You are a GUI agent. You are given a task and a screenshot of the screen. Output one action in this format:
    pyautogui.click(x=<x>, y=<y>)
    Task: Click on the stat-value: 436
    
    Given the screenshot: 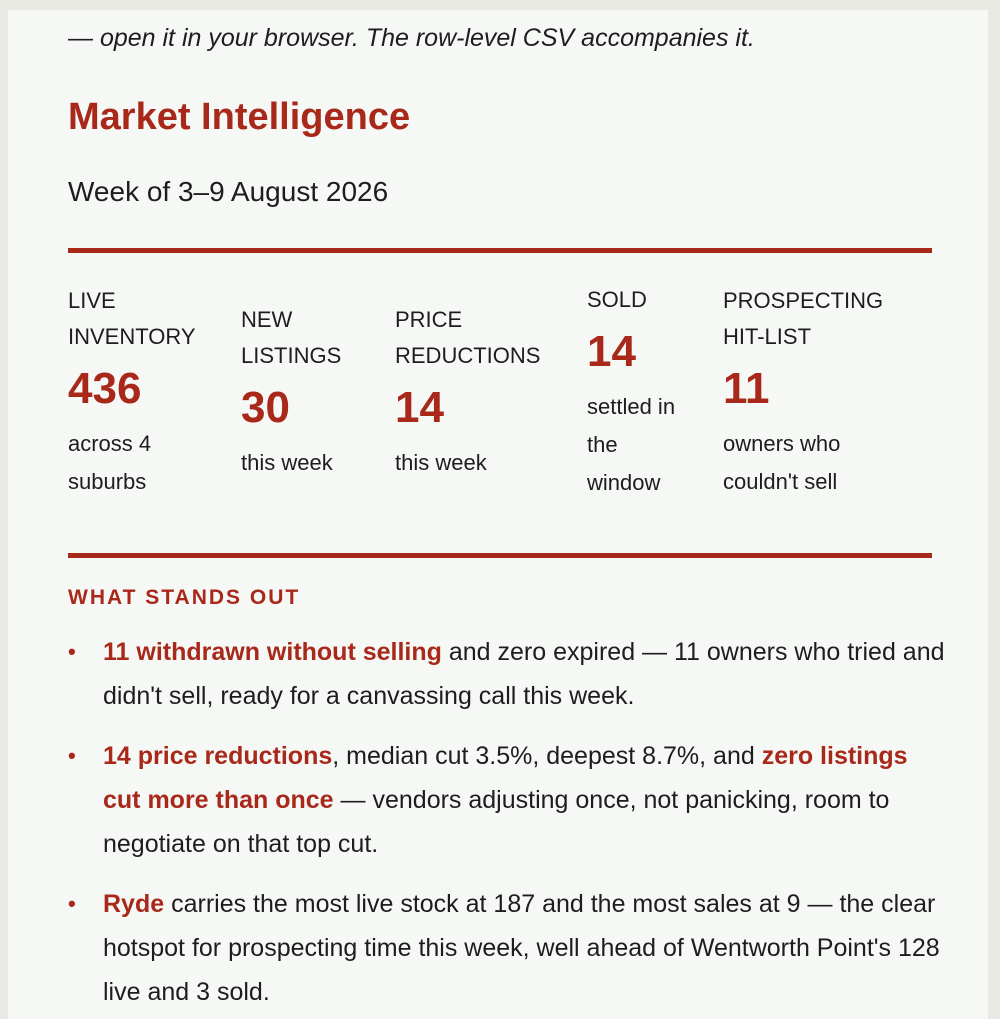 What is the action you would take?
    pyautogui.click(x=105, y=388)
    